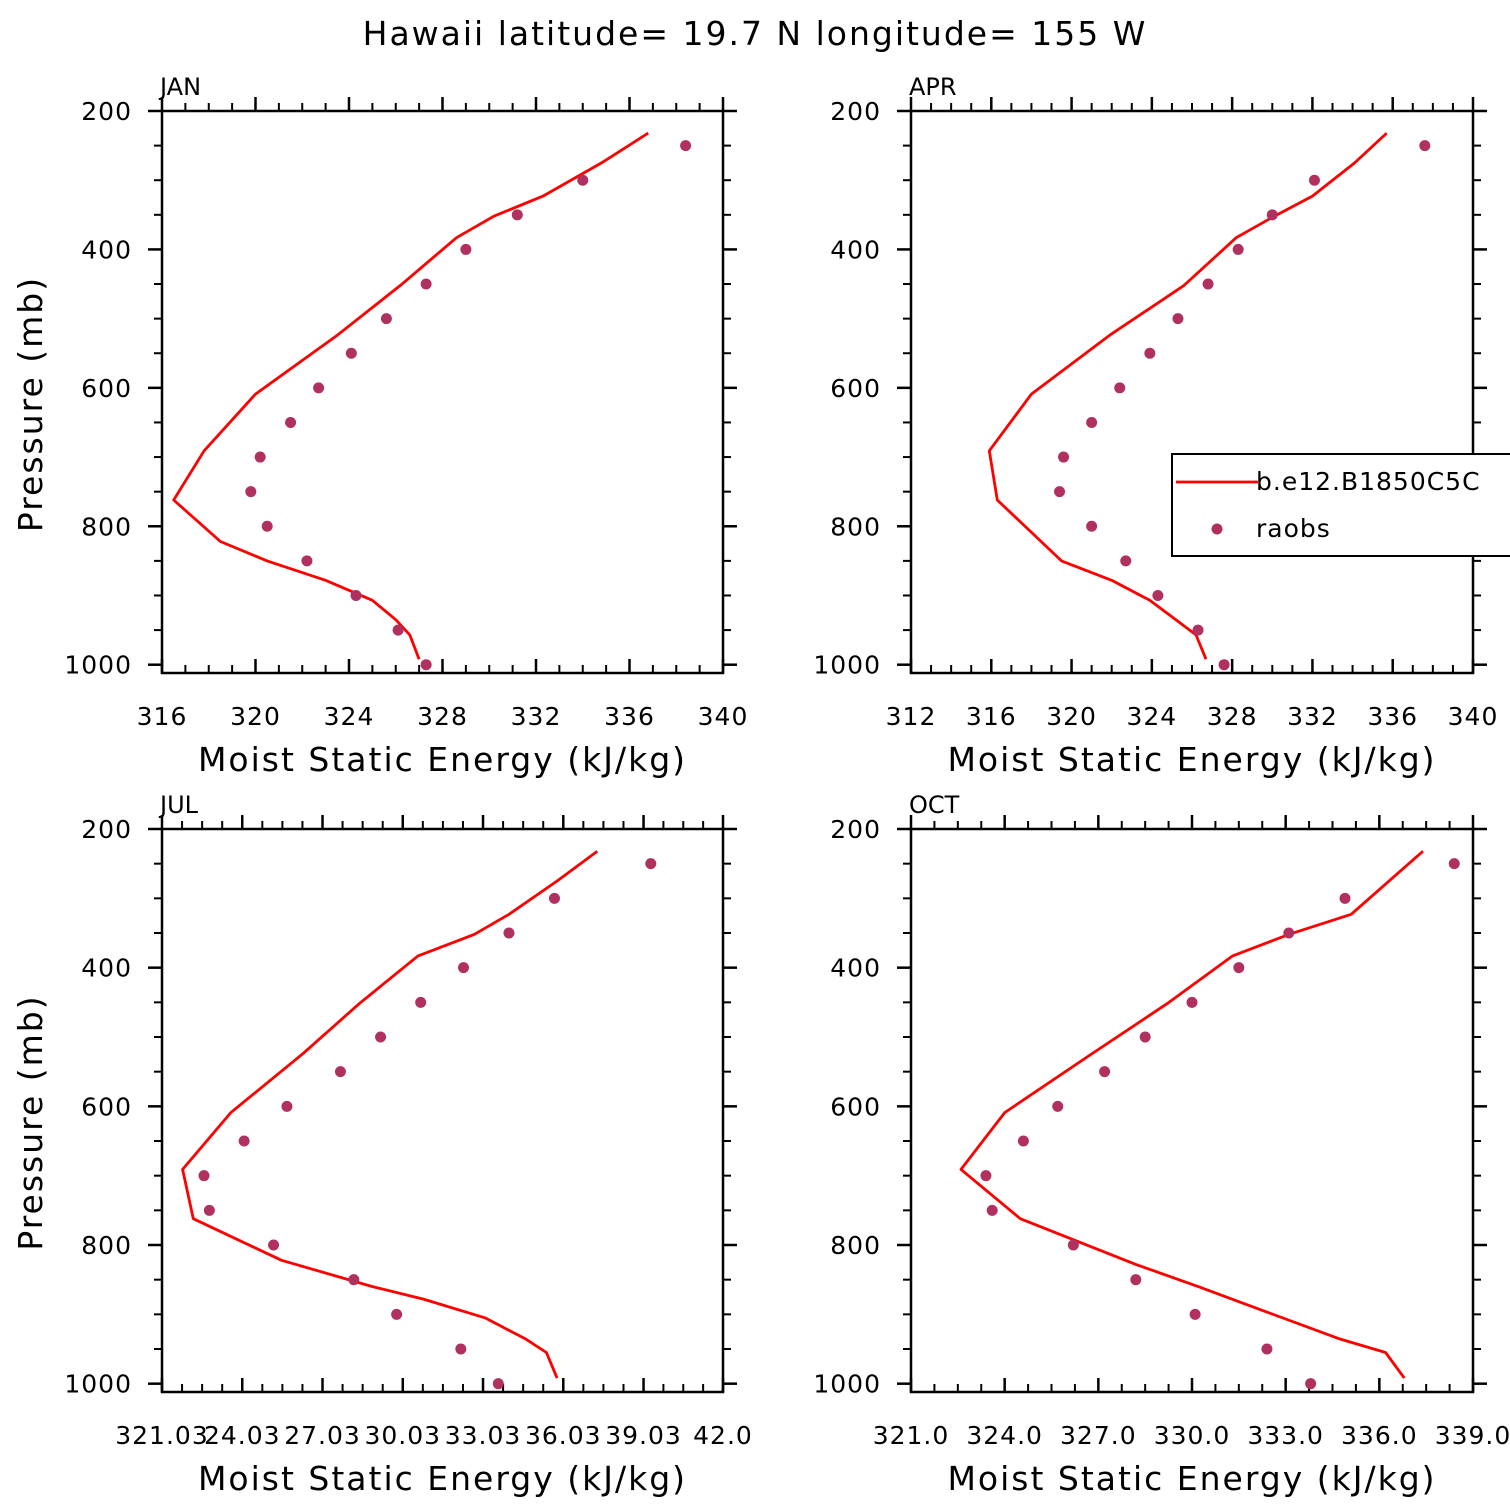  I want to click on x-tick-label: 324, so click(349, 716).